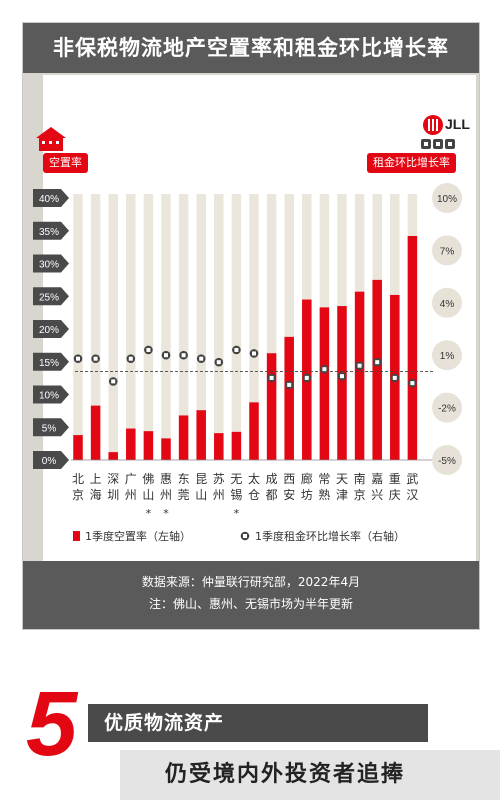  What do you see at coordinates (113, 479) in the screenshot?
I see `category-label: 深` at bounding box center [113, 479].